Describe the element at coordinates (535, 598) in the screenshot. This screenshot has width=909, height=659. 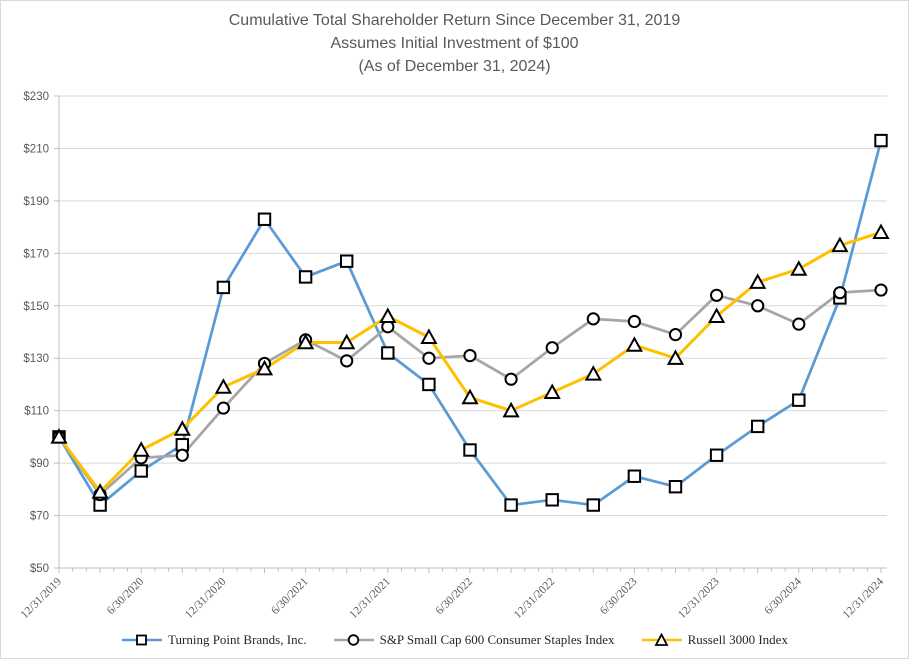
I see `x-axis-label: 12/31/2022` at that location.